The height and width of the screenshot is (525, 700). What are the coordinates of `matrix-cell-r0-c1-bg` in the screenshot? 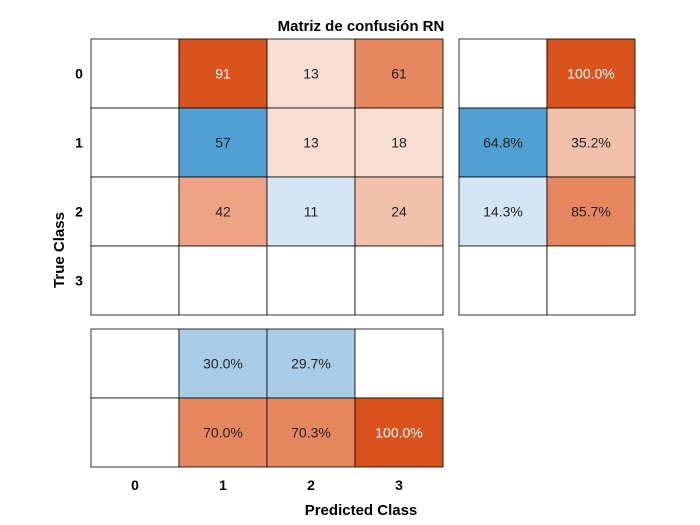 It's located at (223, 73).